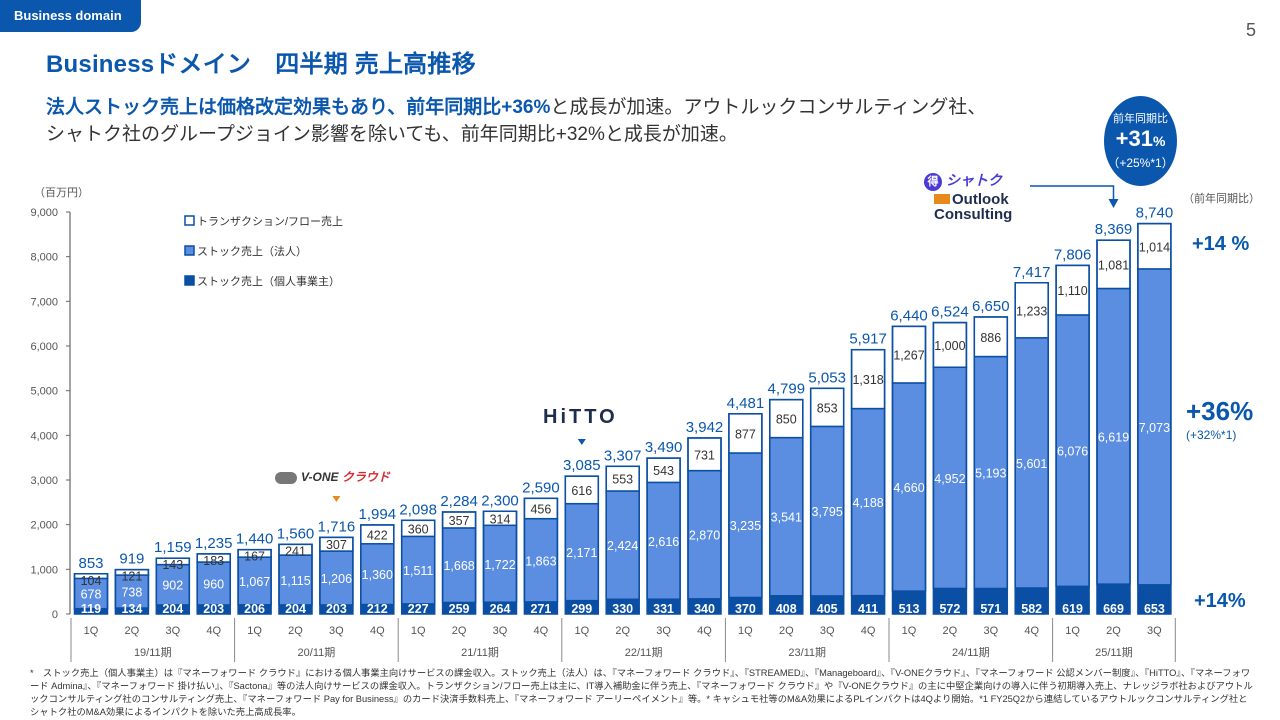 The image size is (1280, 720). Describe the element at coordinates (787, 389) in the screenshot. I see `label-total: 4,799` at that location.